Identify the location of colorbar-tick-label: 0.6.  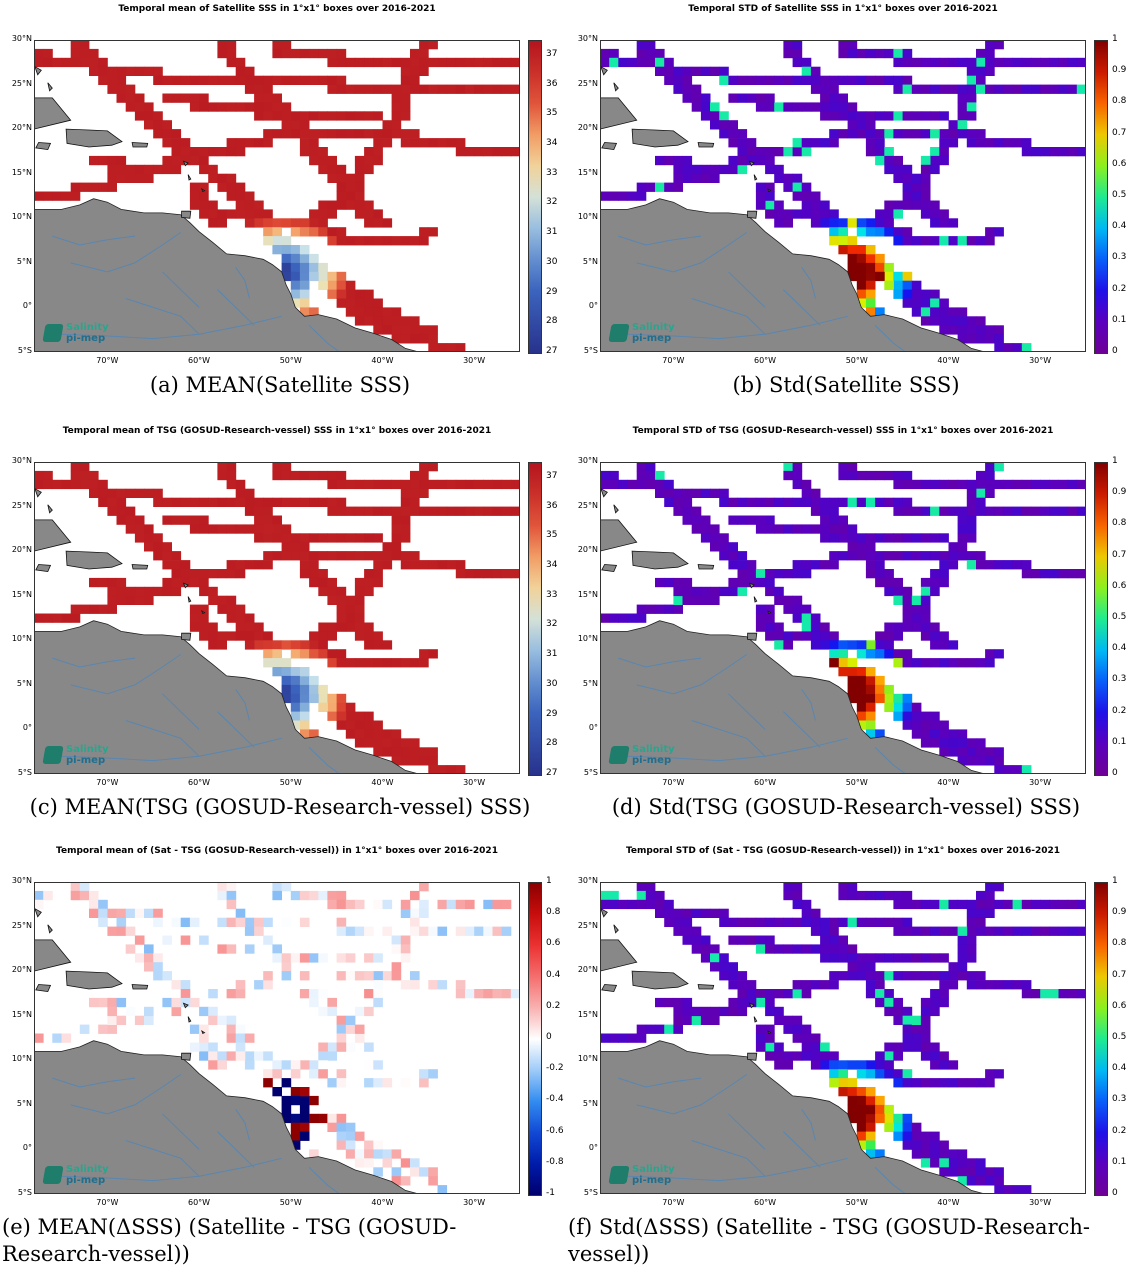
(553, 943).